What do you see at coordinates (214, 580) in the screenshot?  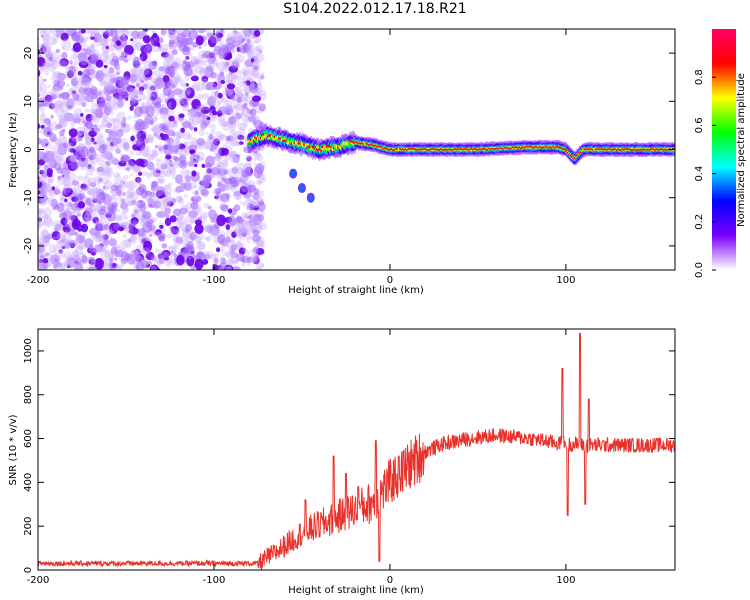 I see `snr-x-tick-label: -100` at bounding box center [214, 580].